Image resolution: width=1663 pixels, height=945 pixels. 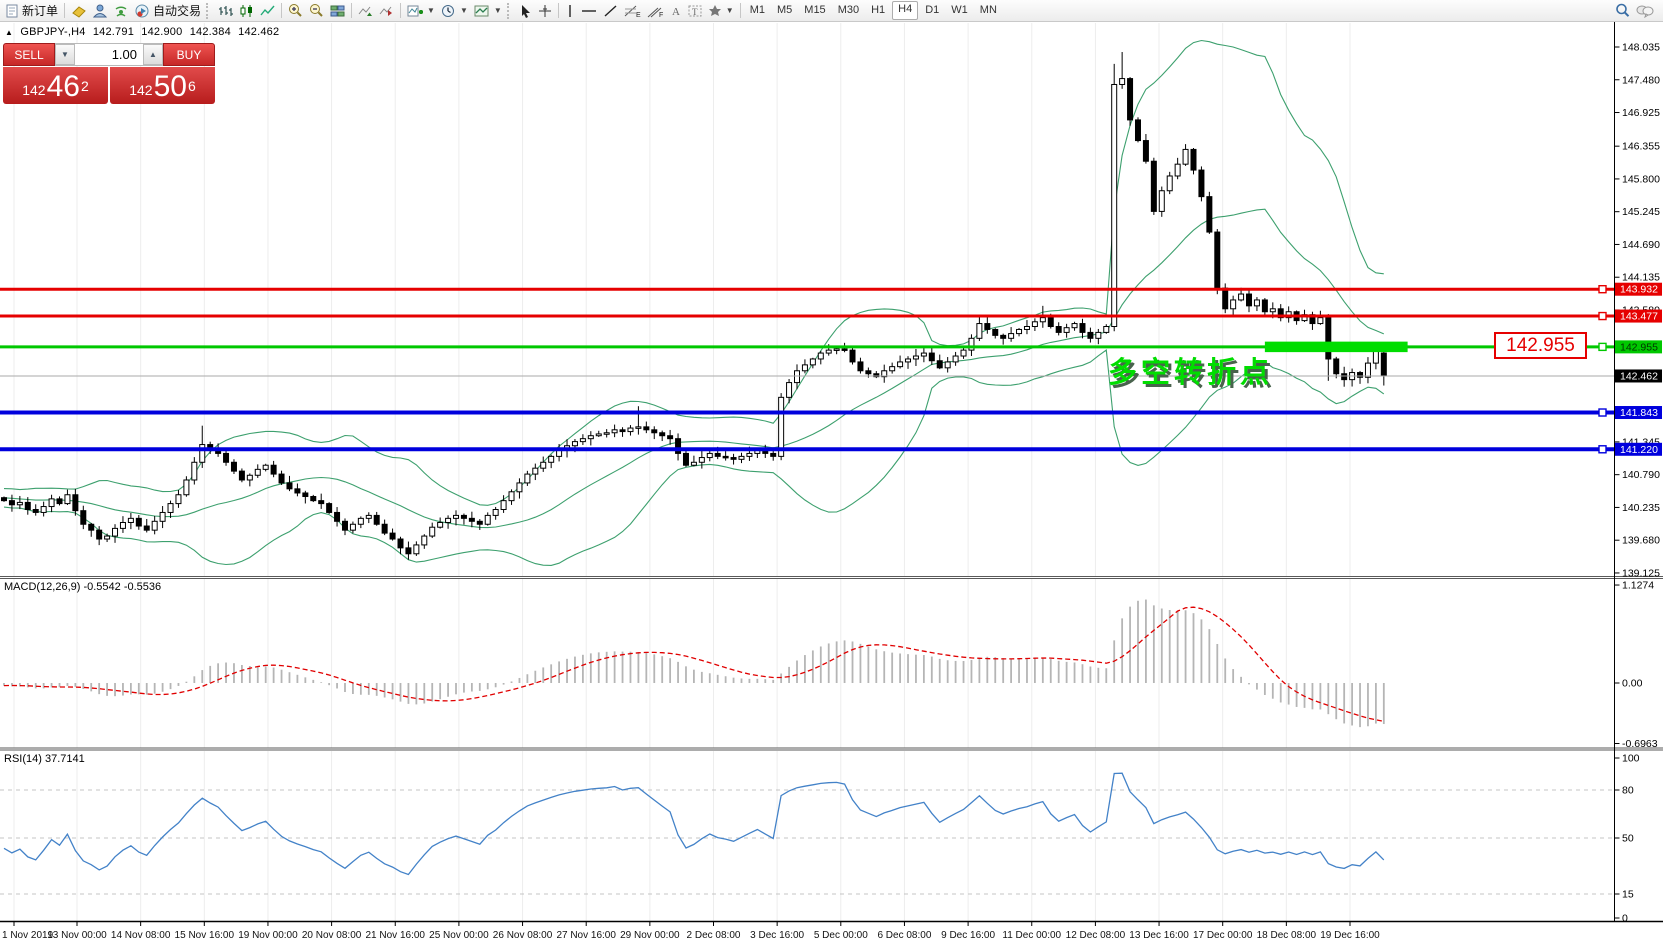 I want to click on vertical-line-button, so click(x=570, y=11).